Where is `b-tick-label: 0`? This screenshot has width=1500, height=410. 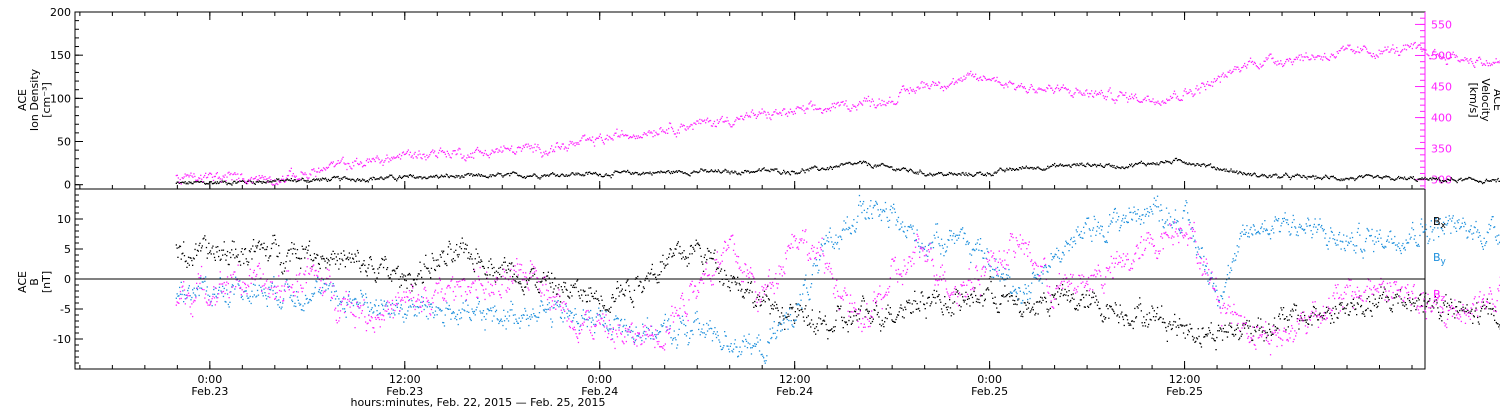
b-tick-label: 0 is located at coordinates (67, 279).